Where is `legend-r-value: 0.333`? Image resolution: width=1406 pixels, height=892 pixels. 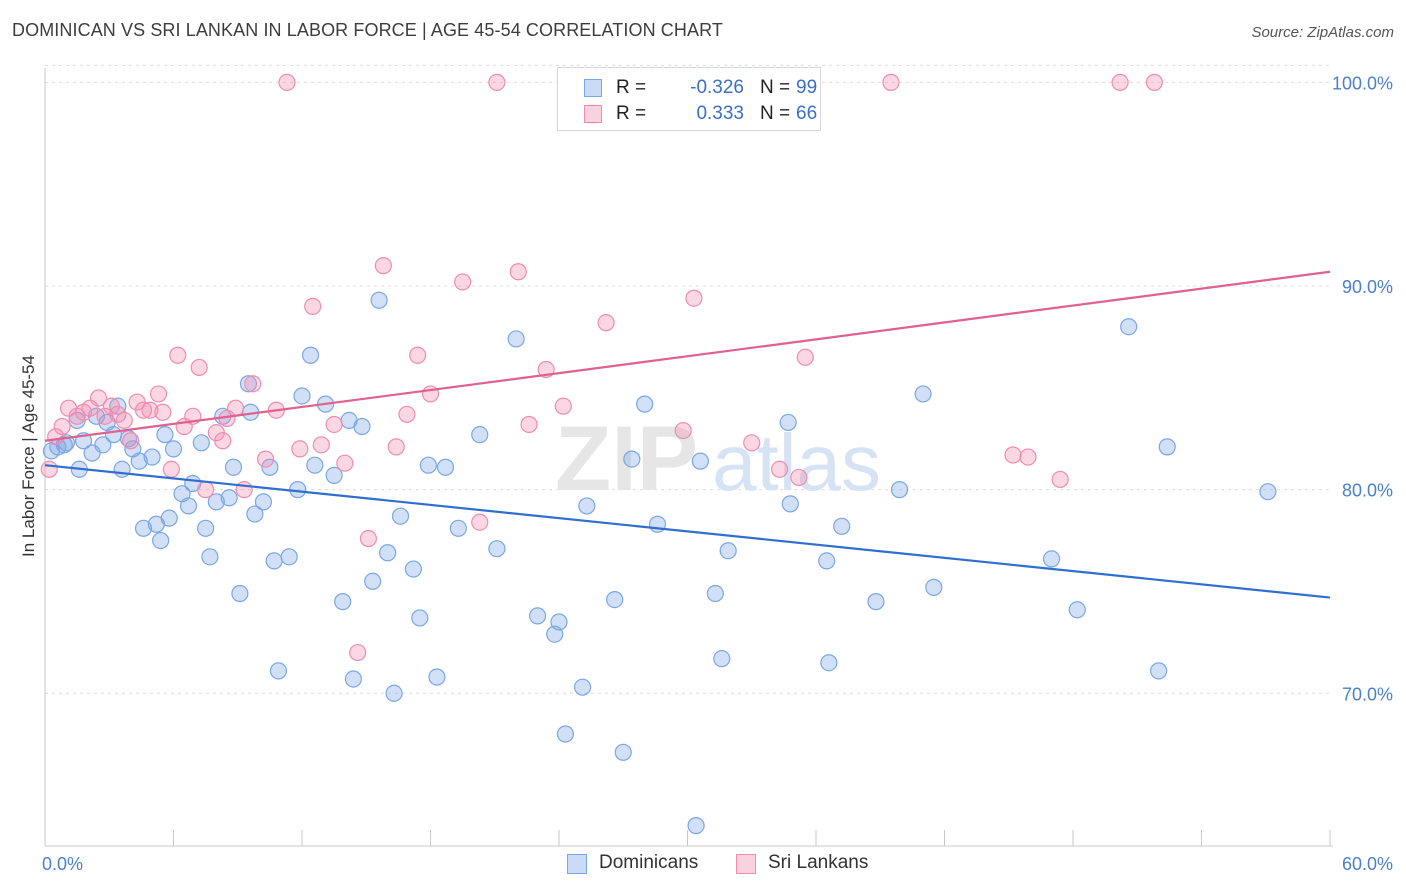 legend-r-value: 0.333 is located at coordinates (720, 113).